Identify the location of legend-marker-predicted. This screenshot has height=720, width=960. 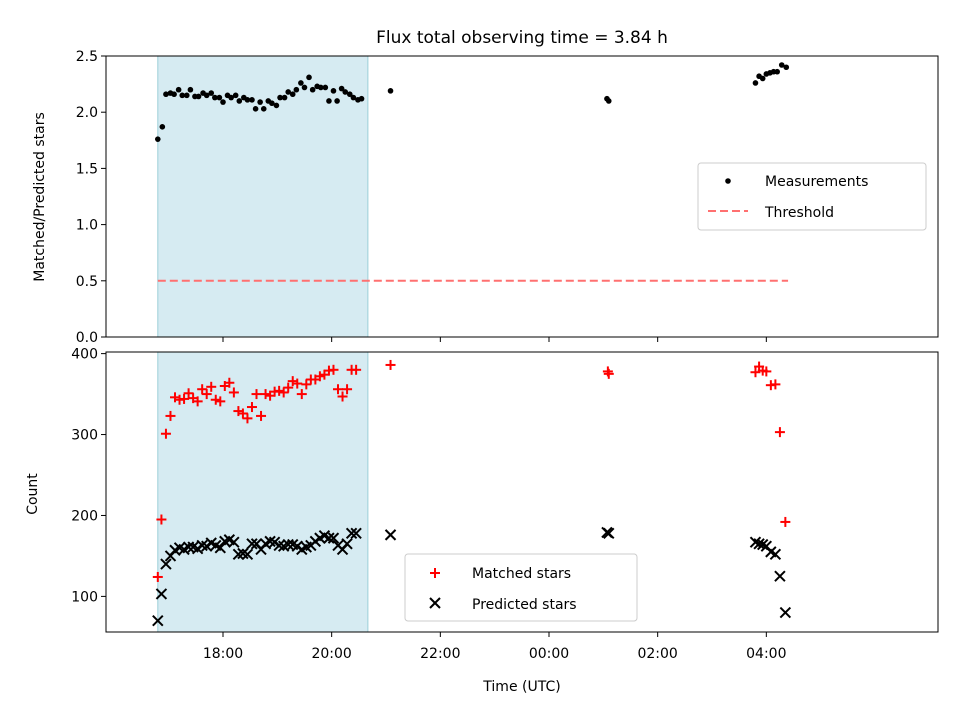
(435, 603).